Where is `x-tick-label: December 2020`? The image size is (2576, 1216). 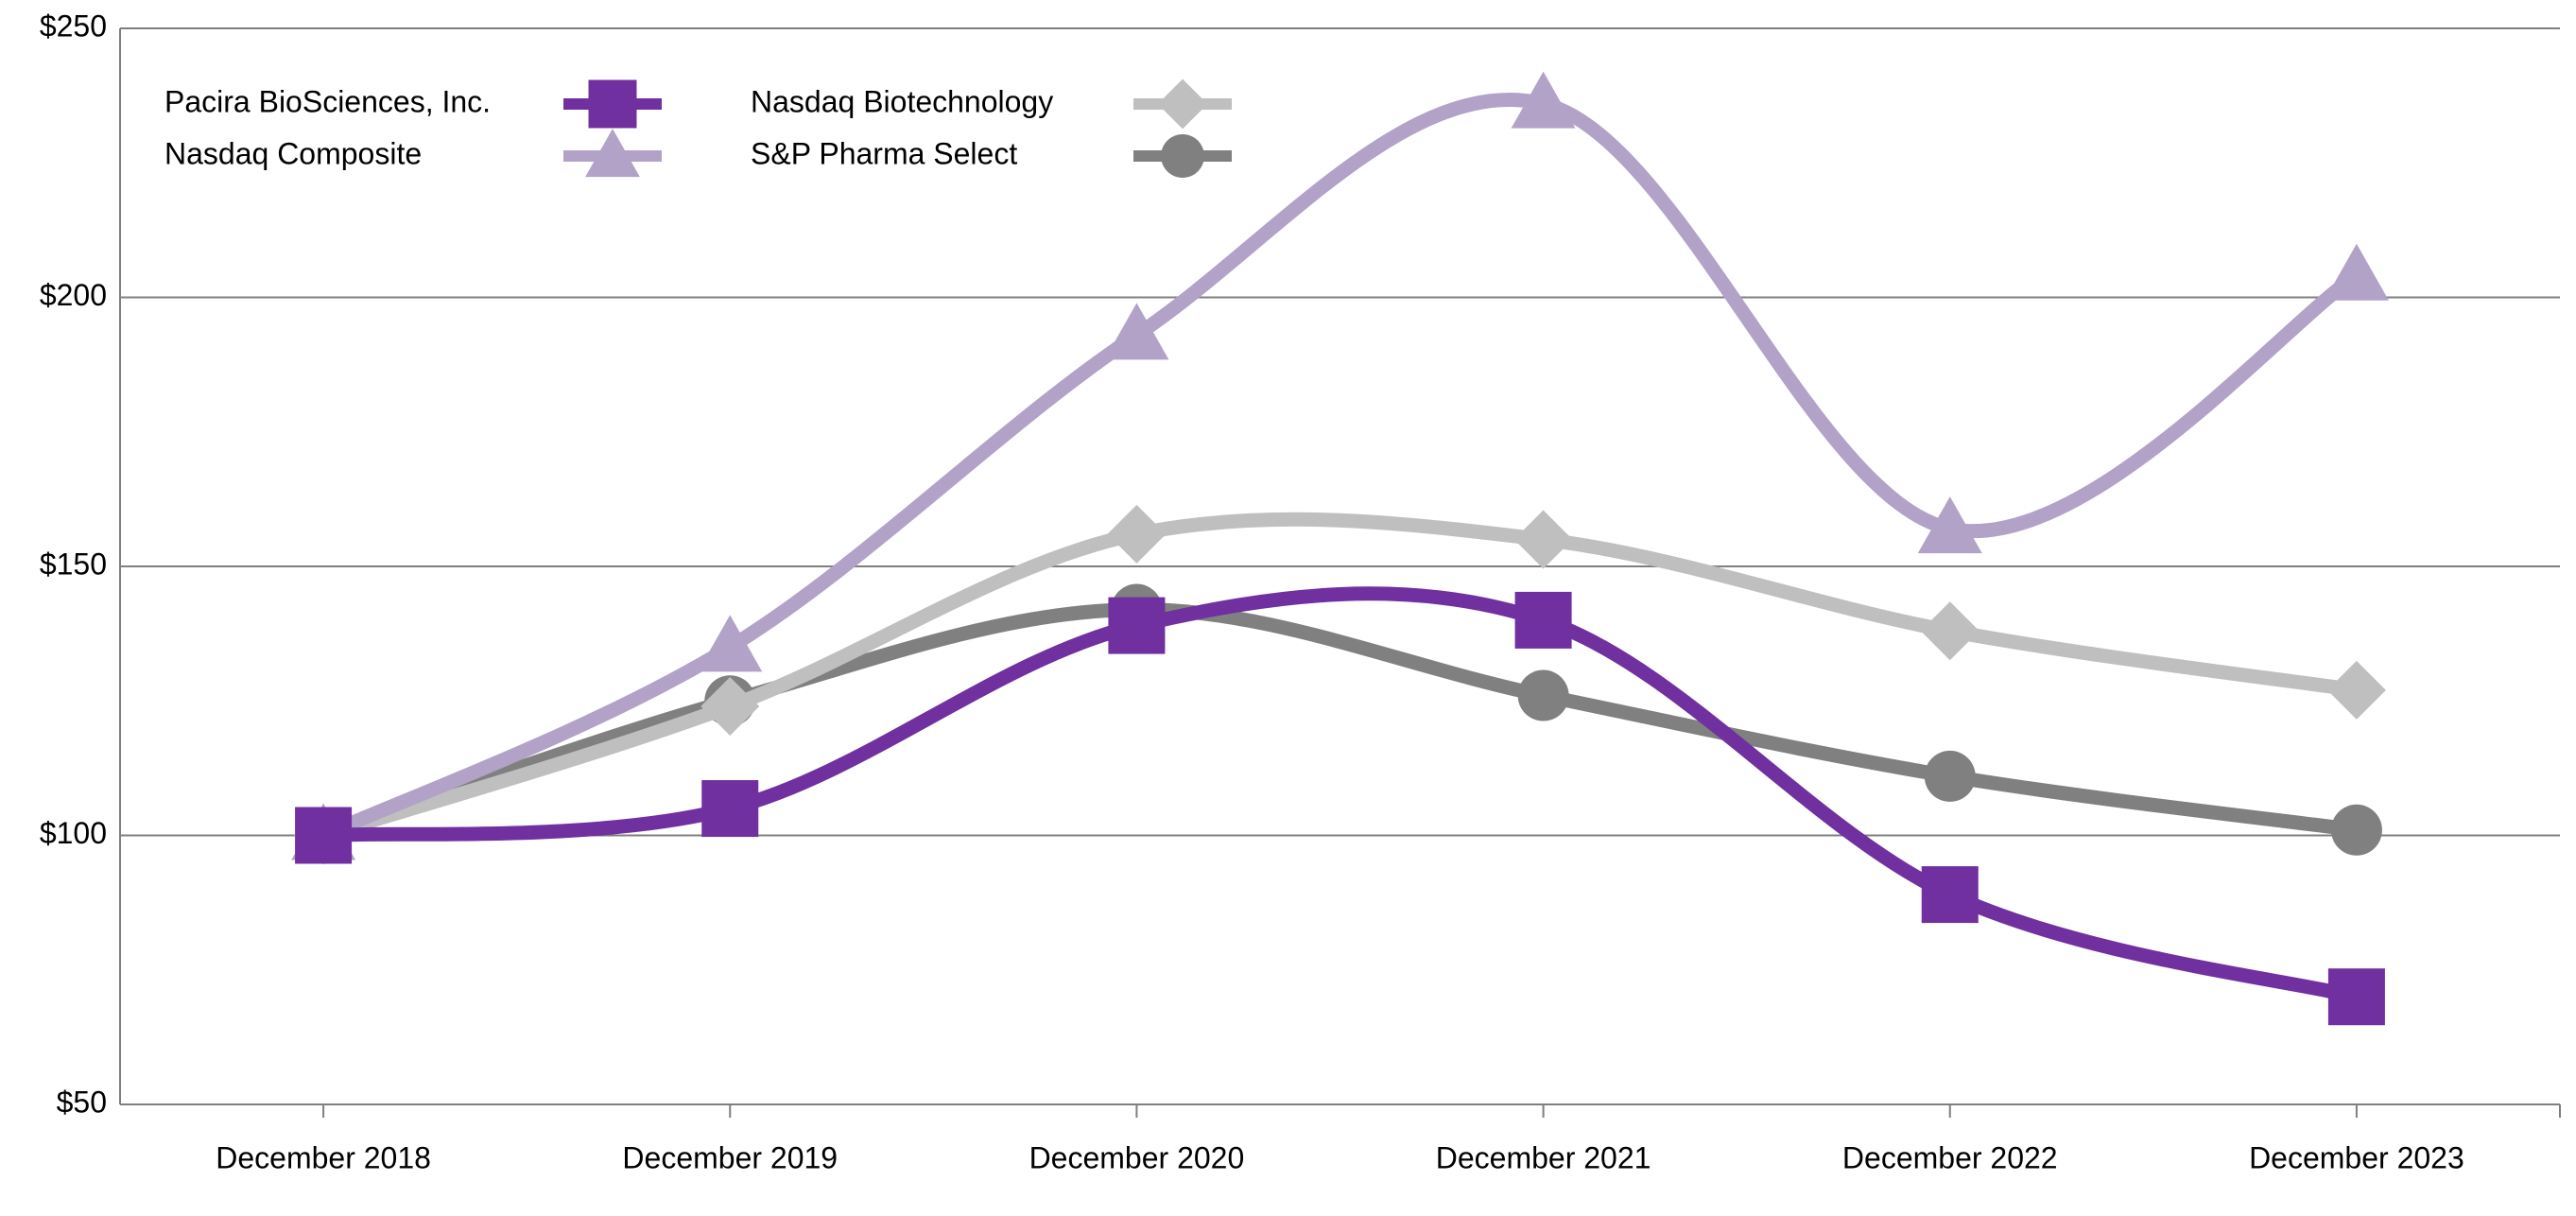 x-tick-label: December 2020 is located at coordinates (1137, 1157).